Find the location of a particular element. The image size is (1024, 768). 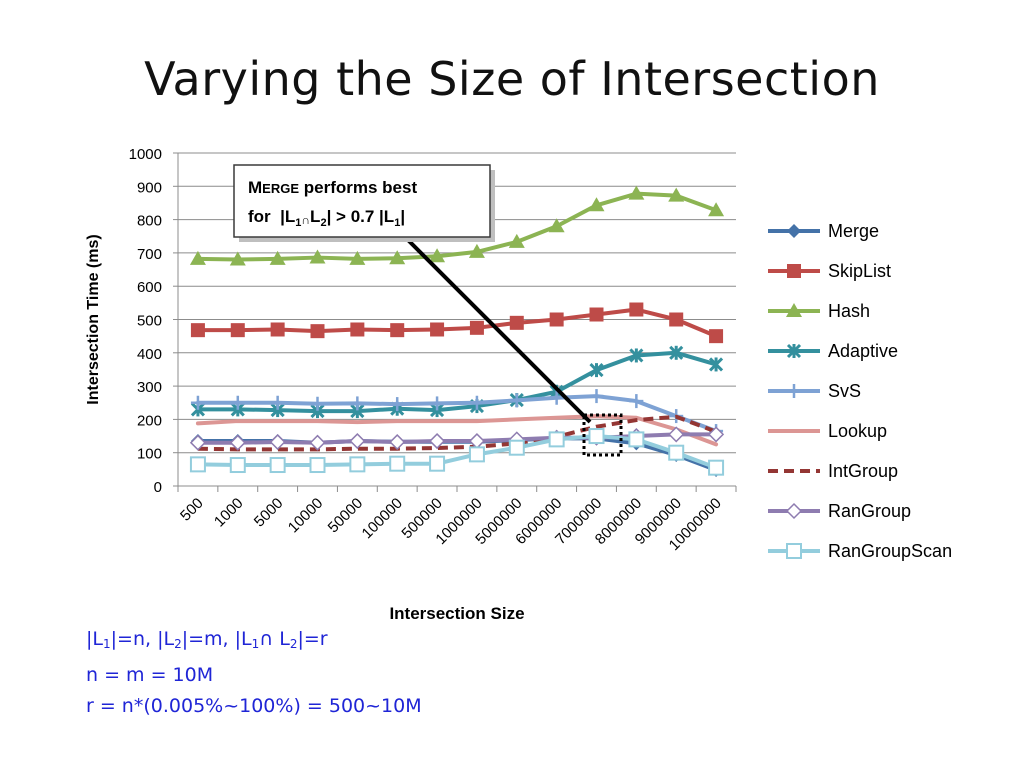

legend-item-rangroupscan: RanGroupScan is located at coordinates (860, 551).